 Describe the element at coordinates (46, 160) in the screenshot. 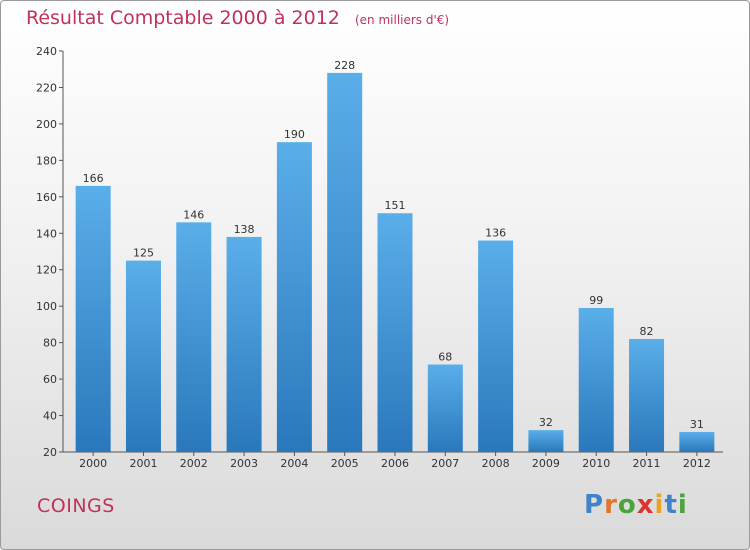

I see `y-tick-label: 180` at that location.